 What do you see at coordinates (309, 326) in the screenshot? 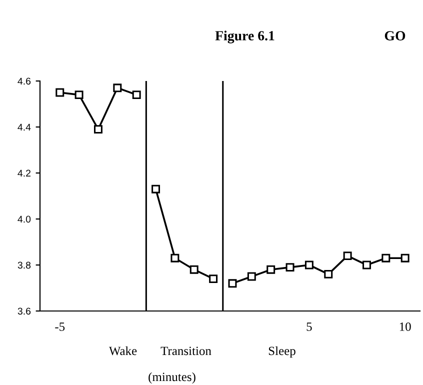
I see `x-tick-label: 5` at bounding box center [309, 326].